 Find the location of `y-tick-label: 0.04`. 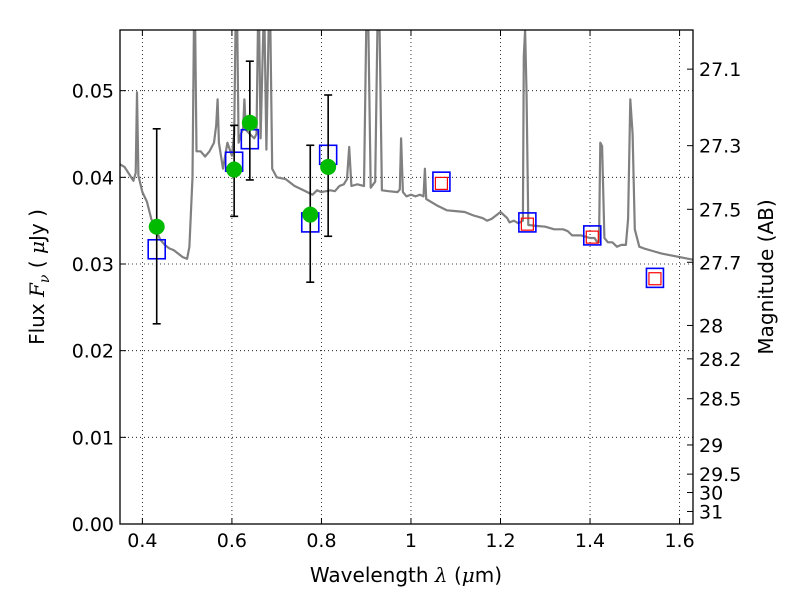

y-tick-label: 0.04 is located at coordinates (93, 178).